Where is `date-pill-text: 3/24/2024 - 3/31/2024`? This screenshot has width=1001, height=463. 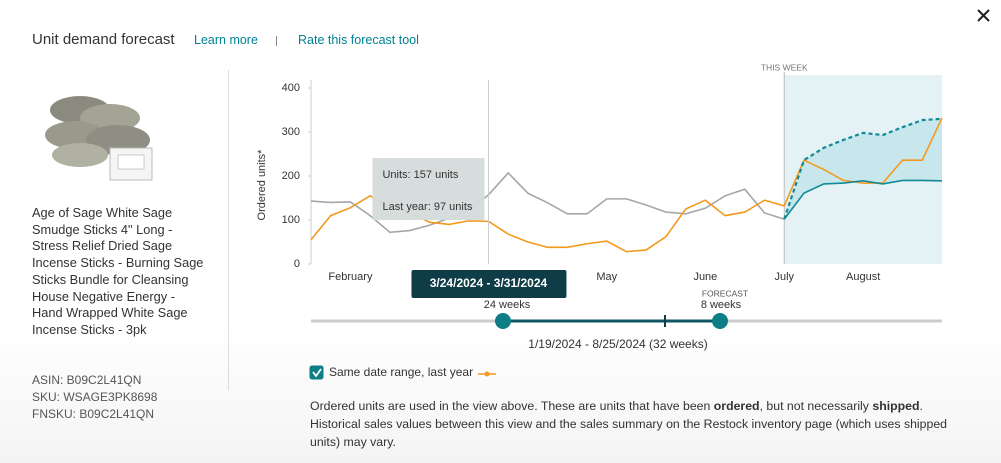
date-pill-text: 3/24/2024 - 3/31/2024 is located at coordinates (489, 283).